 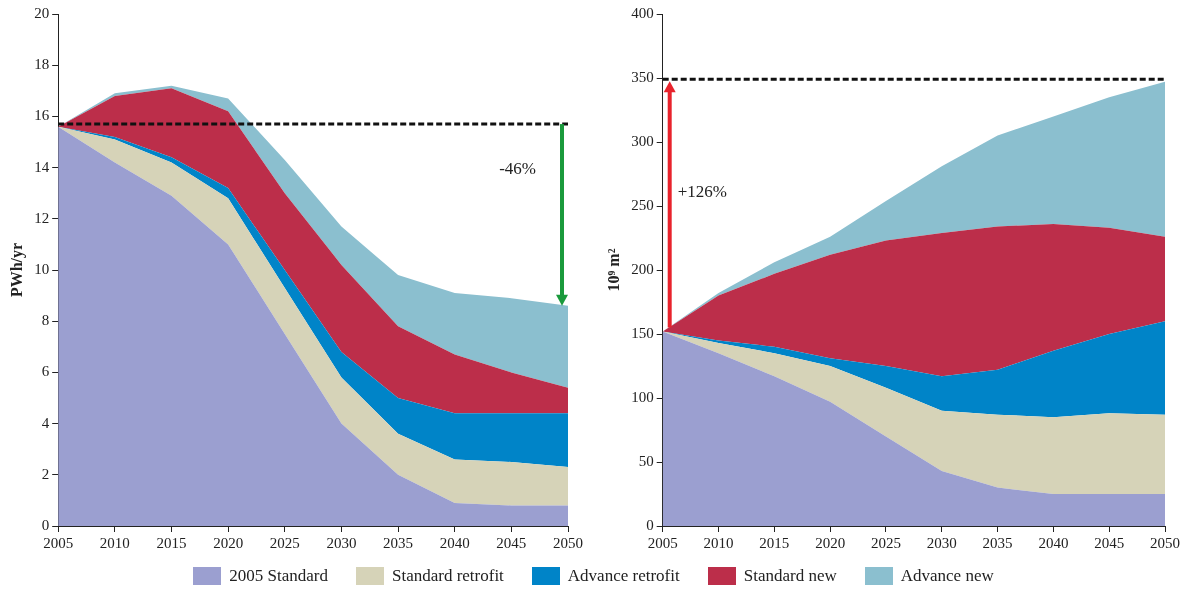 What do you see at coordinates (623, 576) in the screenshot?
I see `legend-label: Advance retrofit` at bounding box center [623, 576].